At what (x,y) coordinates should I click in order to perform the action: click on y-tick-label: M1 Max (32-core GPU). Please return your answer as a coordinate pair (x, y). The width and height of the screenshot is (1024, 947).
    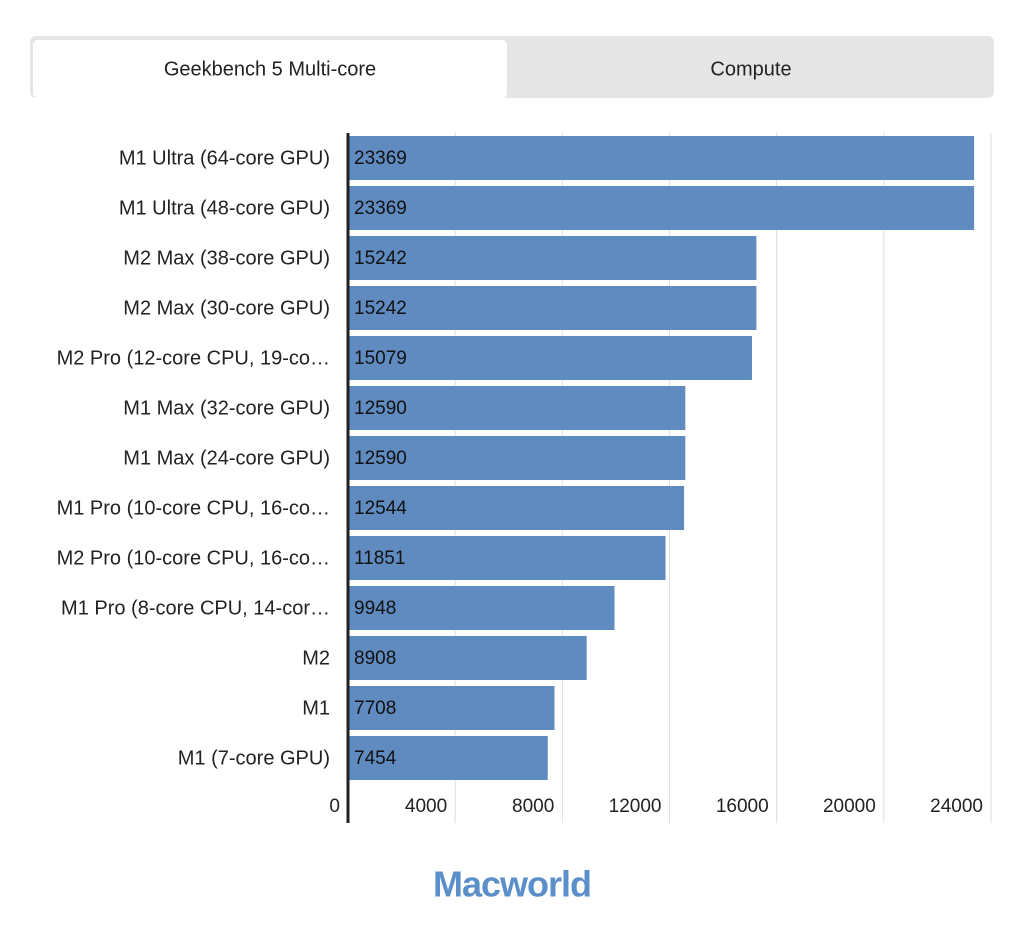
    Looking at the image, I should click on (226, 408).